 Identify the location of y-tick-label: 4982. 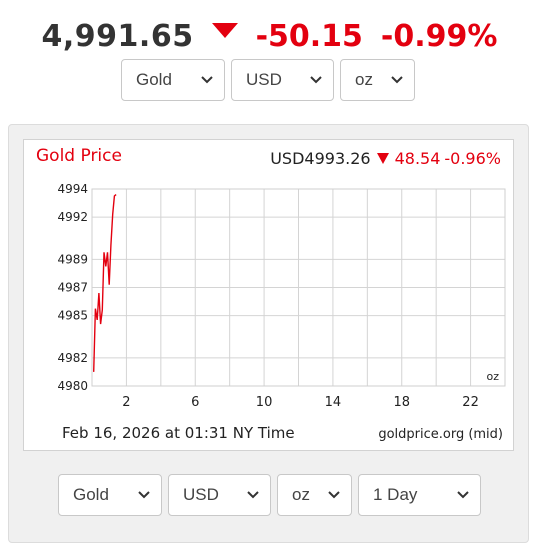
(72, 358).